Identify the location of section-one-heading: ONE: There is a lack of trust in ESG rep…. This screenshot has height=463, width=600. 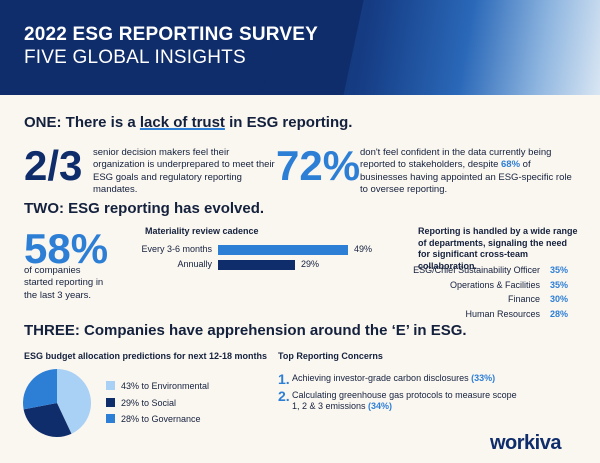
(188, 122).